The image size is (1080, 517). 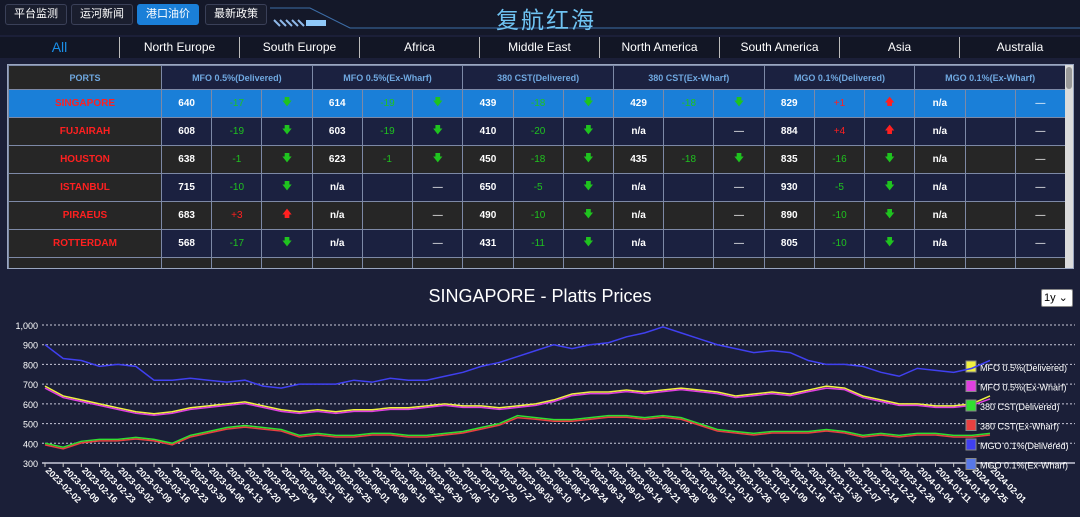 I want to click on table-row: ISTANBUL 715 -10 🡇 n/a —650 -5 🡇 n/a —930 -5 🡇 n/a —, so click(x=537, y=187).